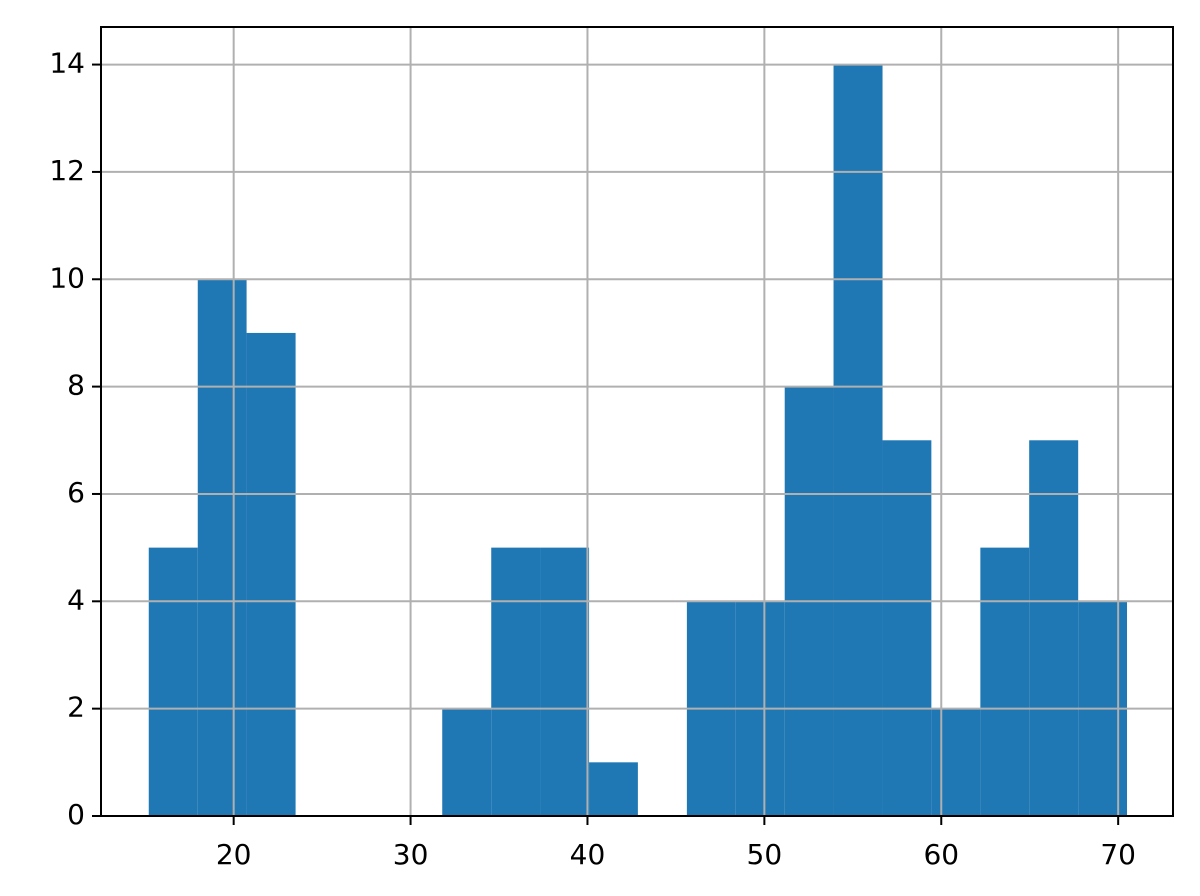  What do you see at coordinates (411, 854) in the screenshot?
I see `x-tick-label: 30` at bounding box center [411, 854].